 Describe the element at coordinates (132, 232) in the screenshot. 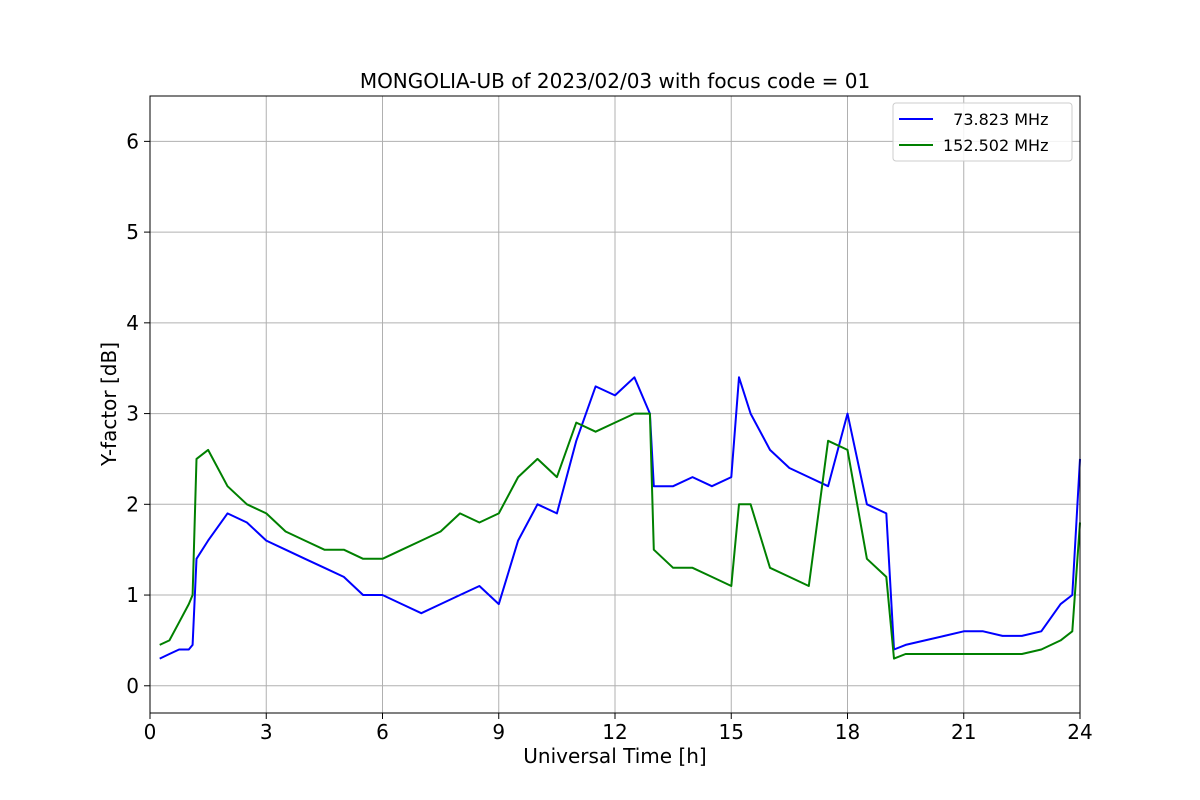

I see `y-tick-label: 5` at that location.